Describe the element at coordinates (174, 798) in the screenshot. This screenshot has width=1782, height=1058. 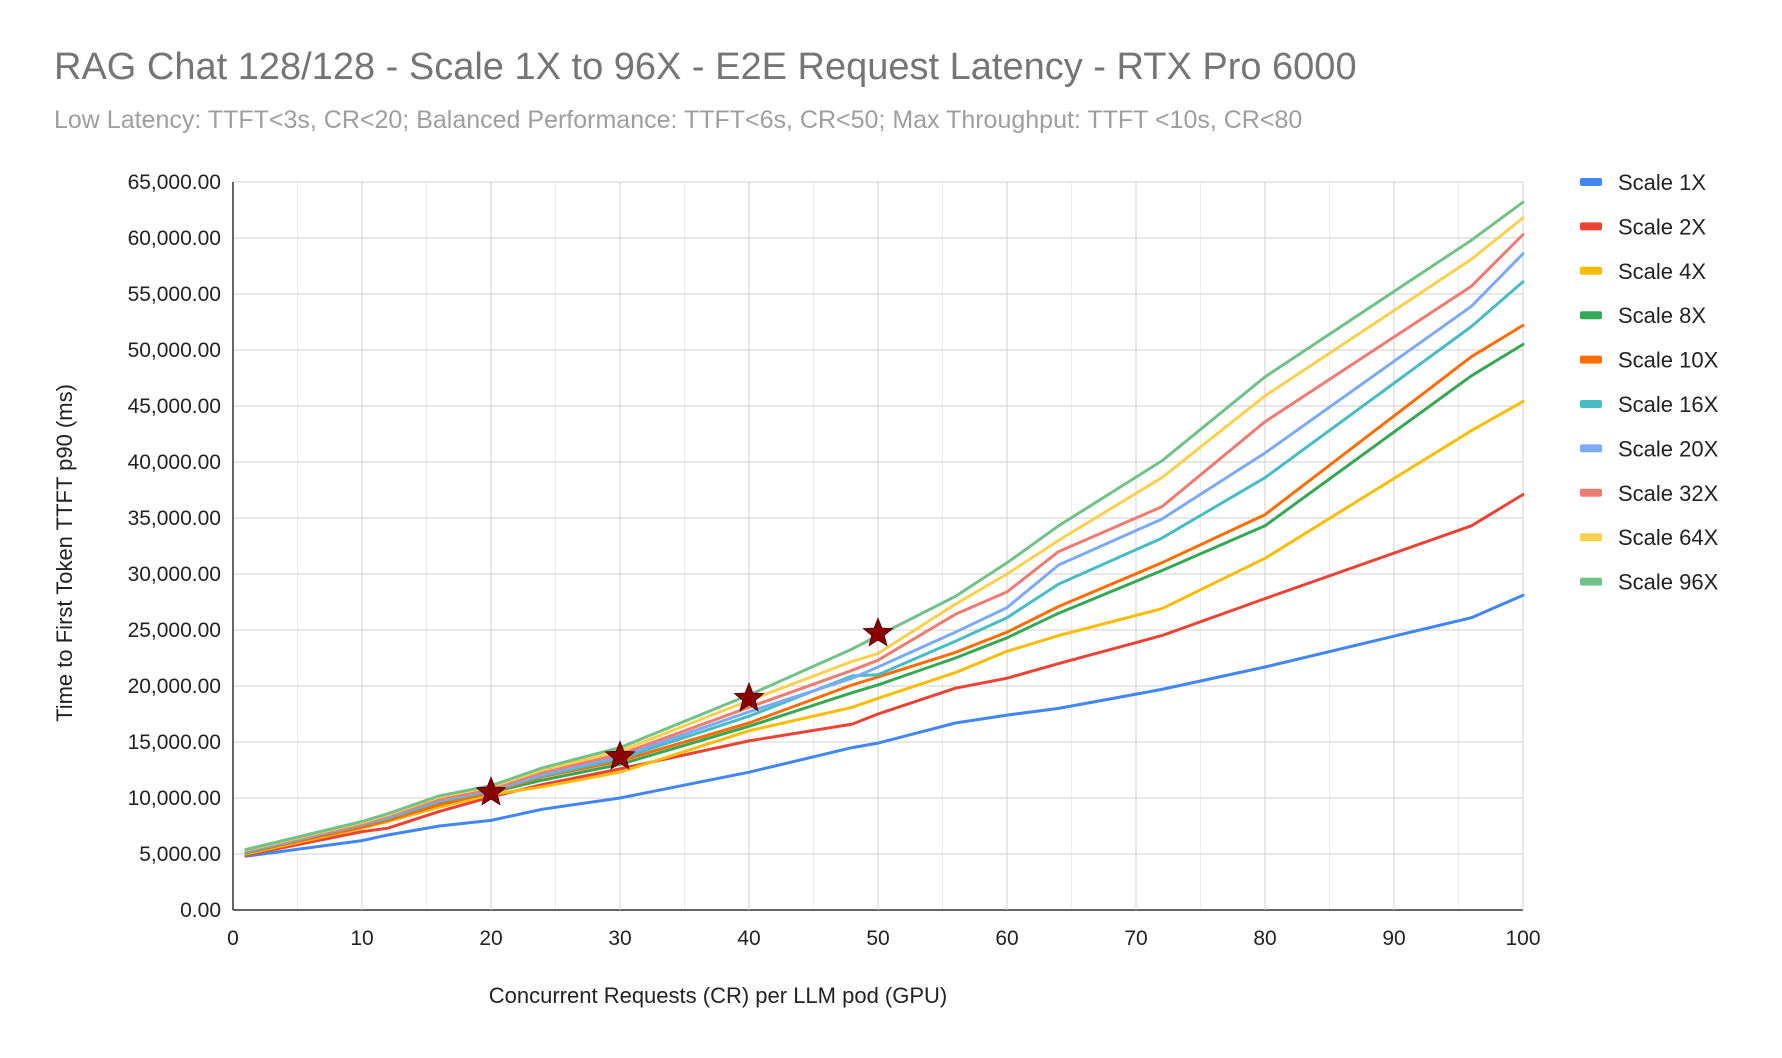
I see `y-tick-label: 10,000.00` at that location.